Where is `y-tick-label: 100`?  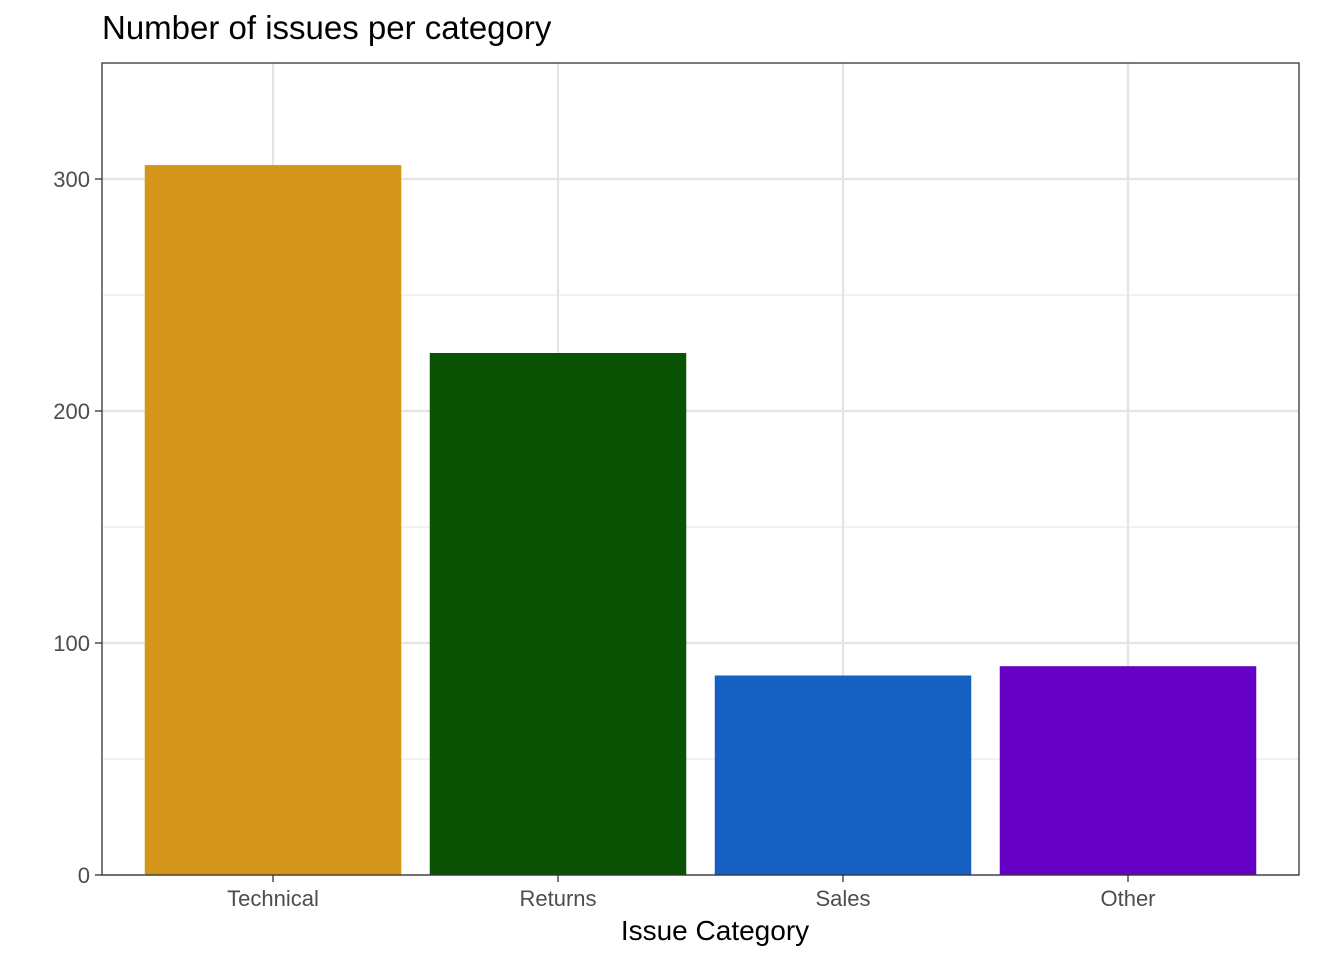
y-tick-label: 100 is located at coordinates (71, 643).